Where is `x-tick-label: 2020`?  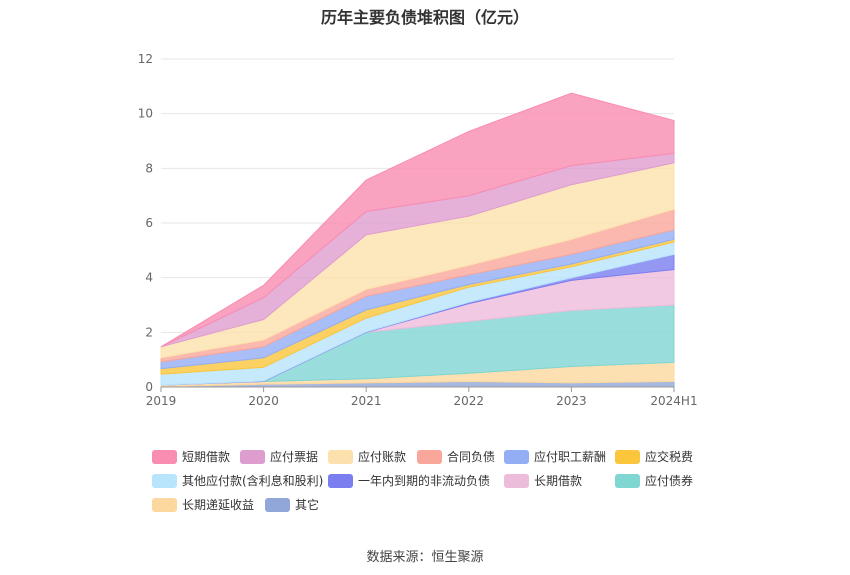 x-tick-label: 2020 is located at coordinates (263, 401).